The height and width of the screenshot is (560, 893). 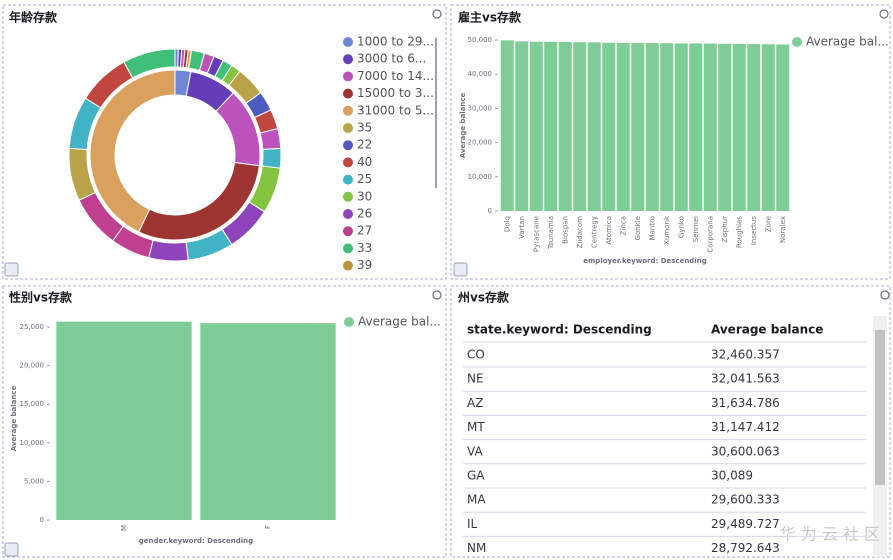 I want to click on legend-label: 40, so click(x=364, y=162).